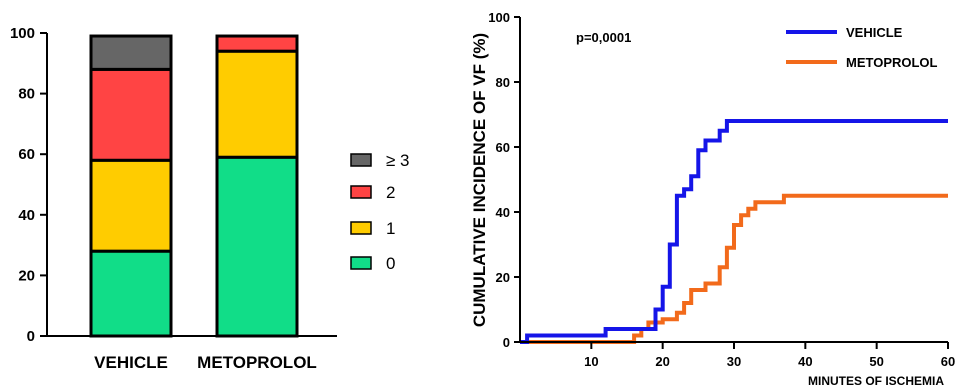  I want to click on line-y-ticks: 0 20 40 60 80 100, so click(504, 180).